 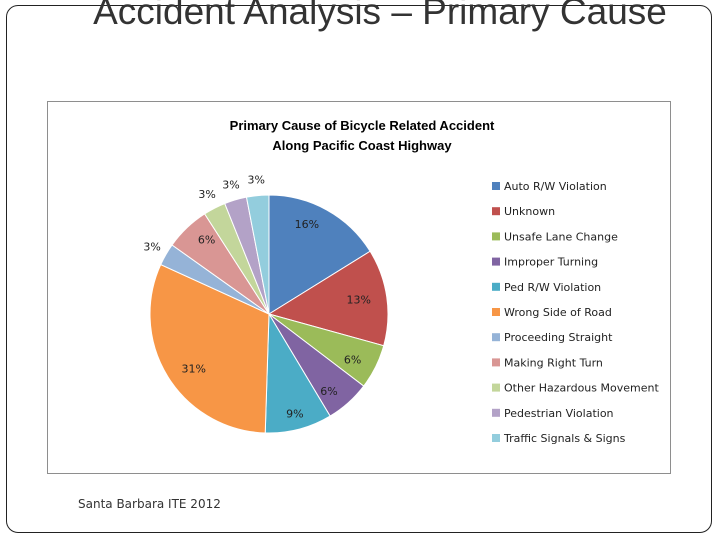 What do you see at coordinates (151, 247) in the screenshot?
I see `data-label-6: 3%` at bounding box center [151, 247].